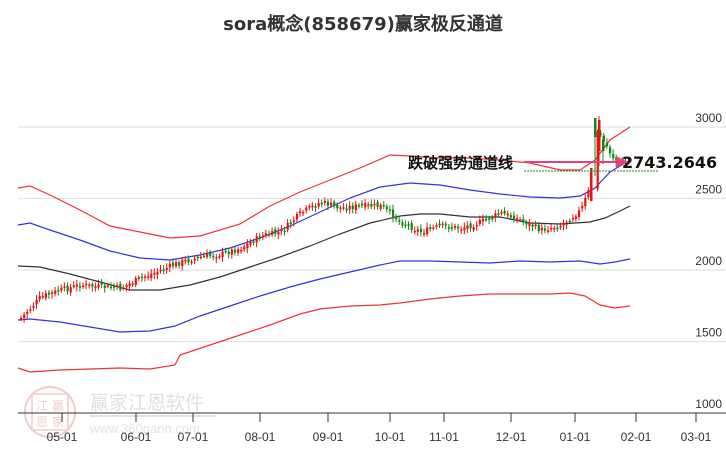  I want to click on watermark-seal-icon, so click(50, 412).